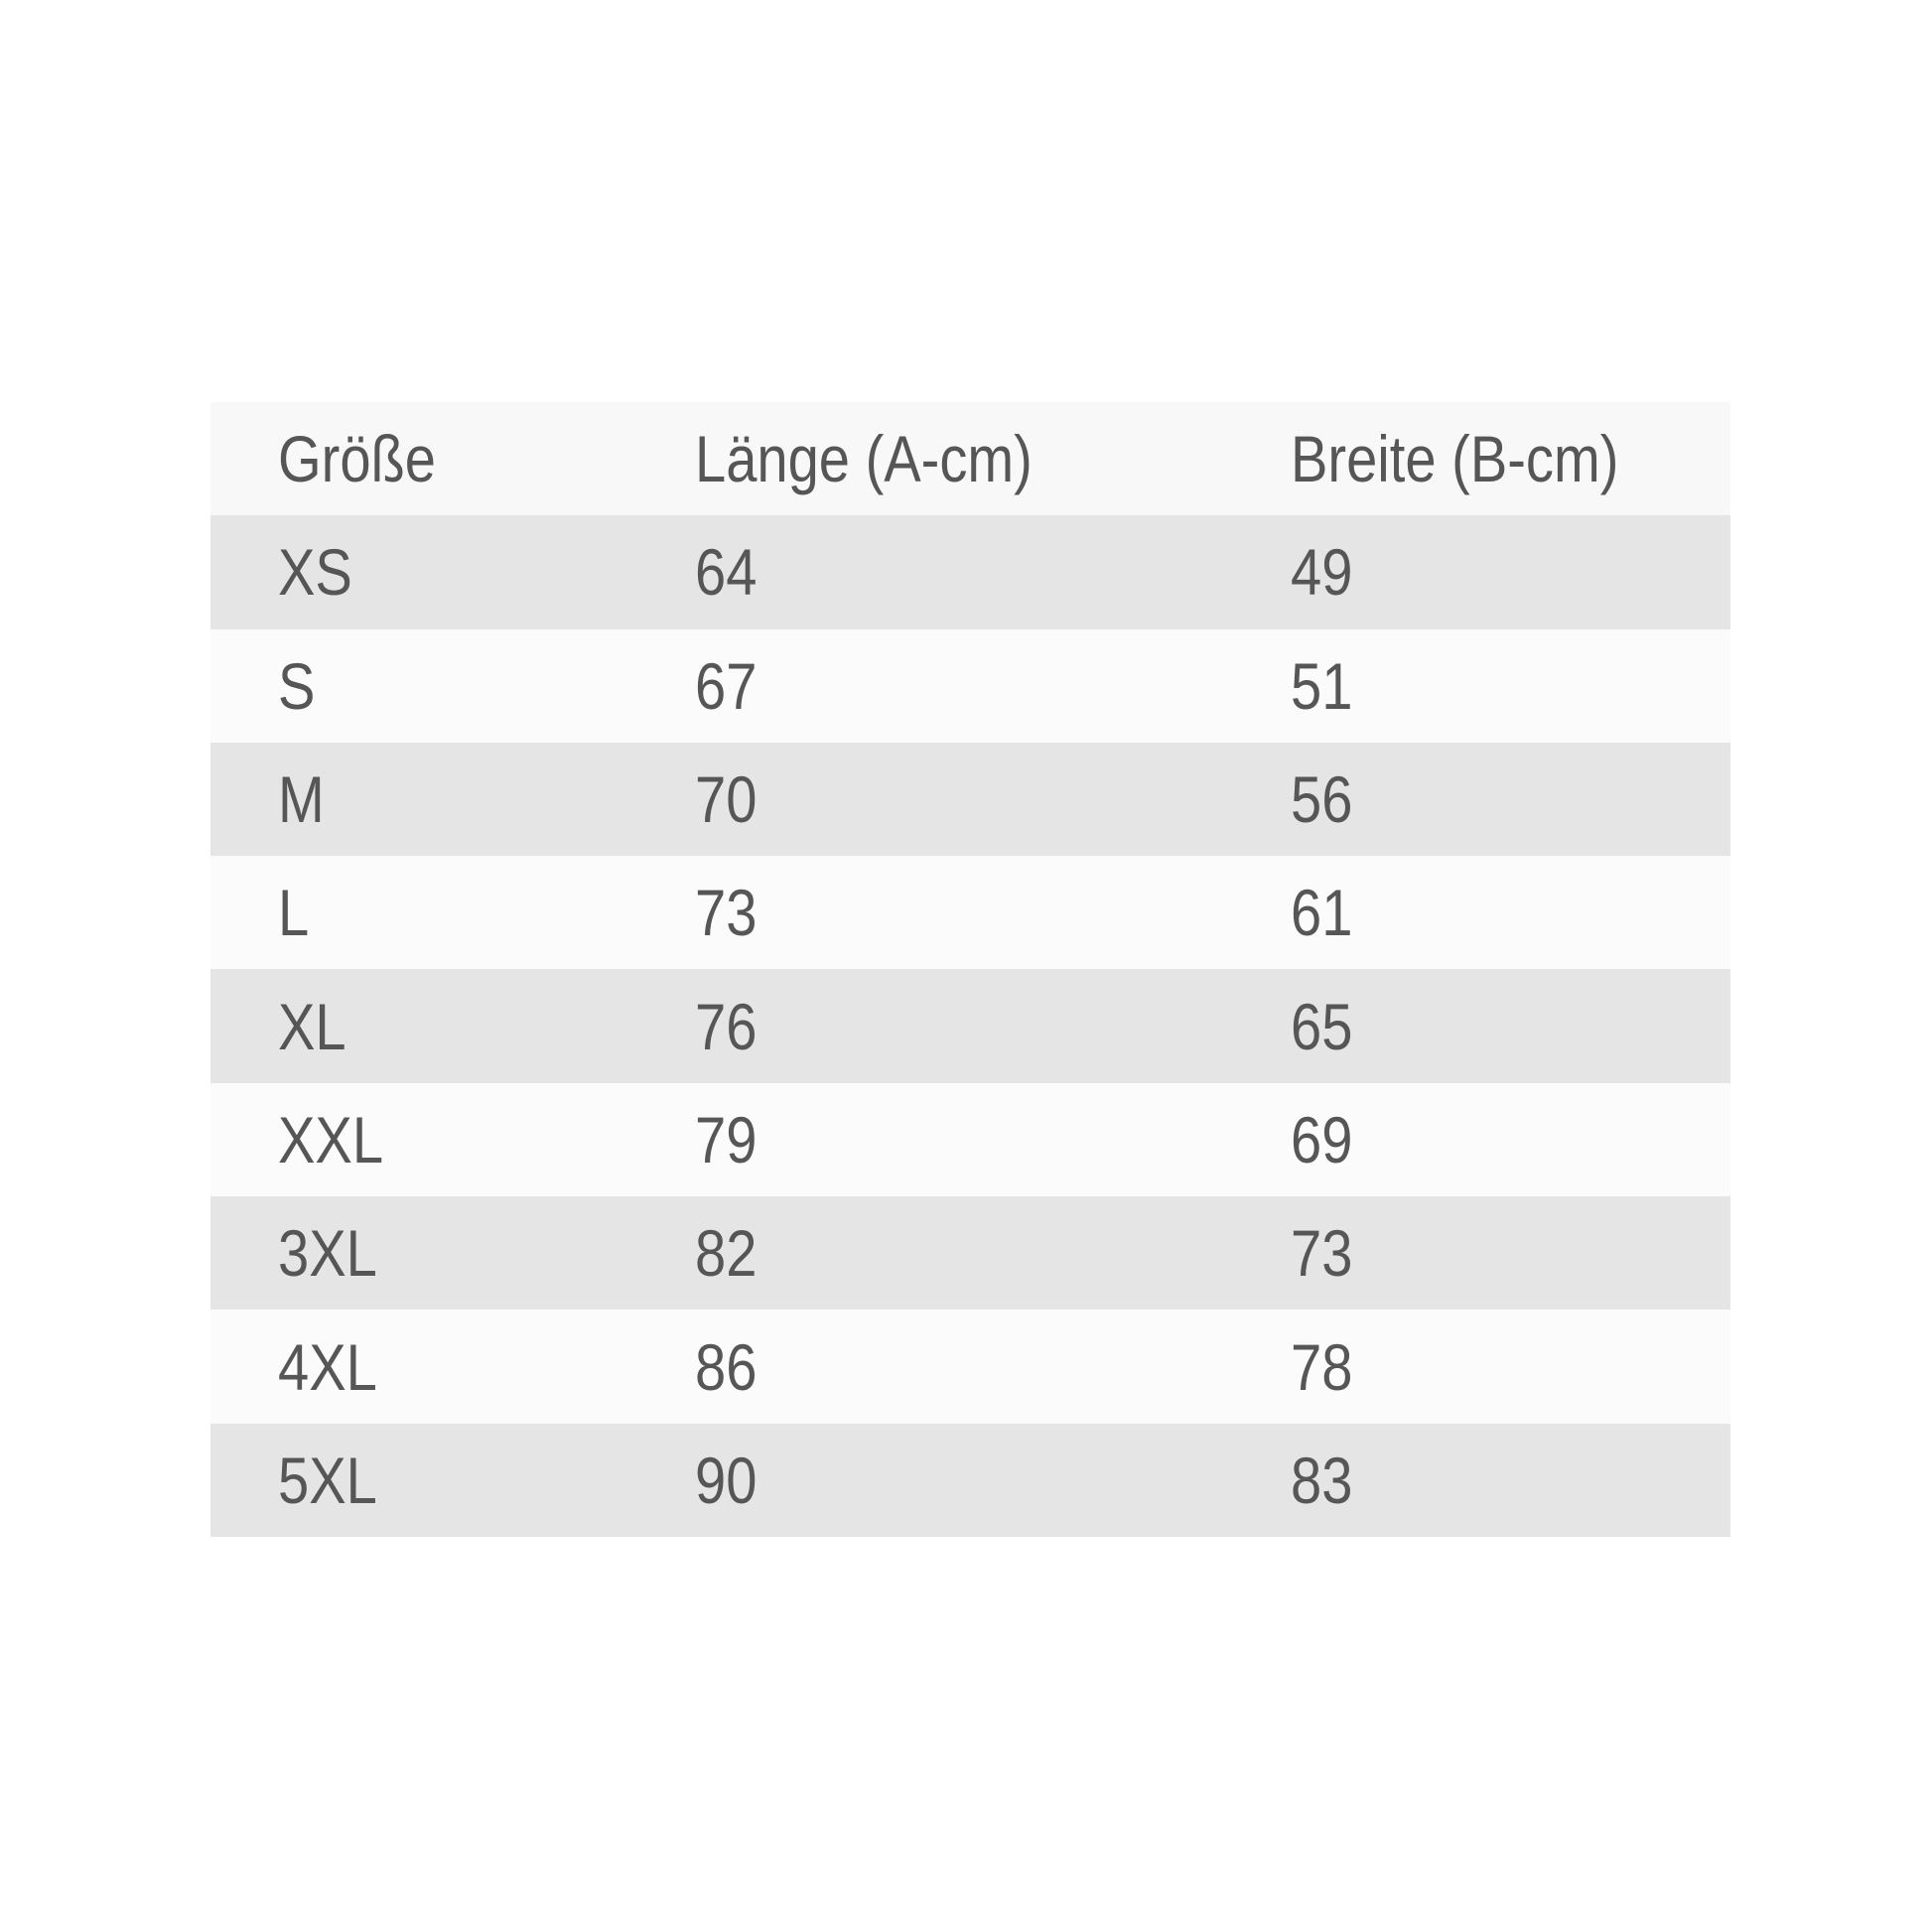 Image resolution: width=1932 pixels, height=1932 pixels. What do you see at coordinates (970, 686) in the screenshot?
I see `table-row-s: S 67 51` at bounding box center [970, 686].